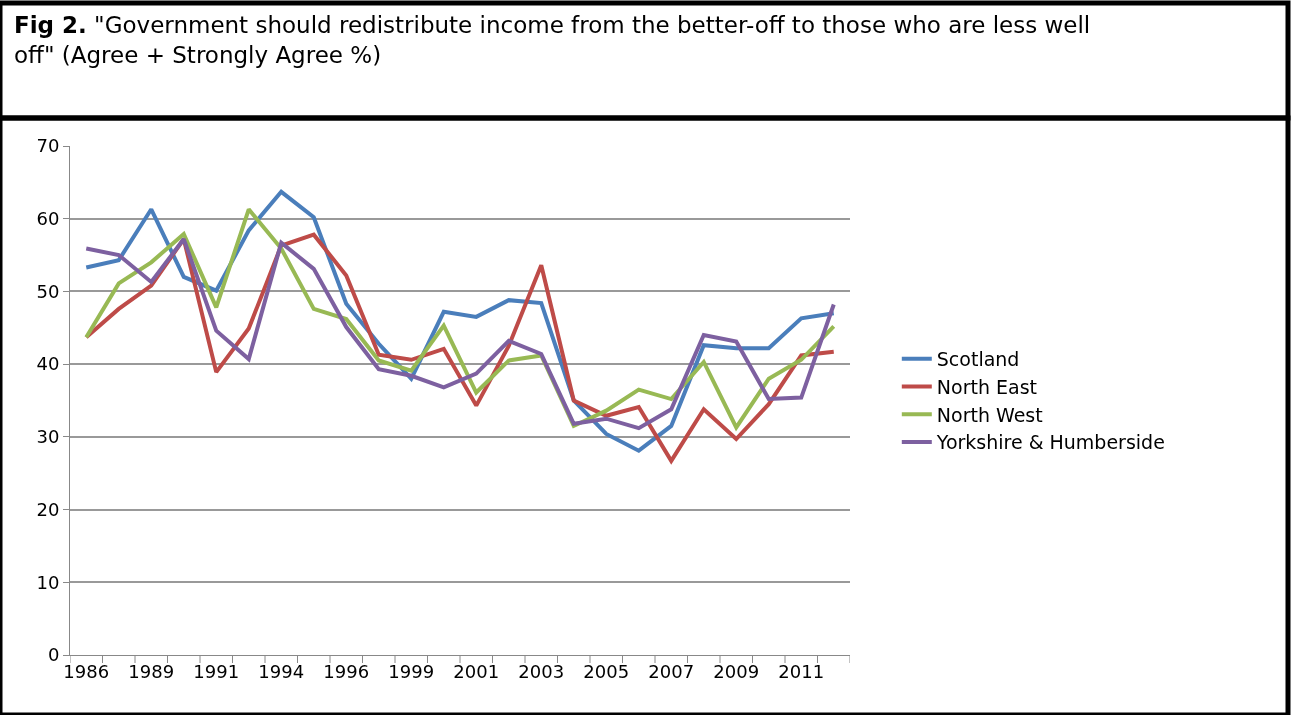 This screenshot has height=715, width=1291. Describe the element at coordinates (986, 386) in the screenshot. I see `legend-label: North East` at that location.